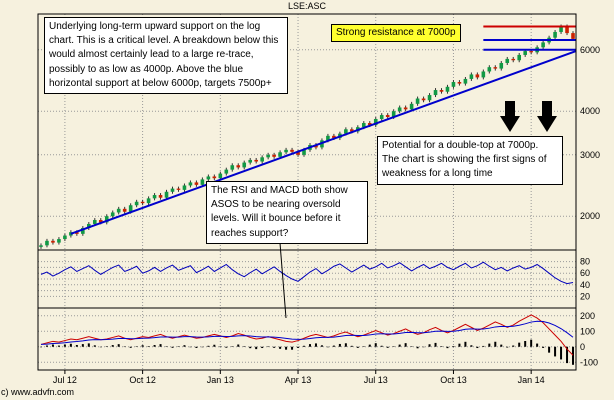 The width and height of the screenshot is (614, 400). What do you see at coordinates (298, 380) in the screenshot?
I see `x-axis-label: Apr 13` at bounding box center [298, 380].